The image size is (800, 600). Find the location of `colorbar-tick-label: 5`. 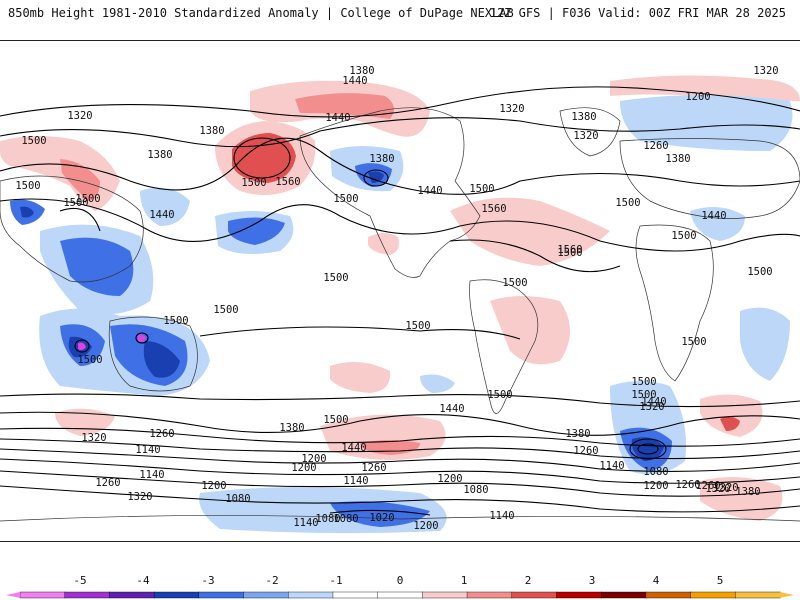

colorbar-tick-label: 5 is located at coordinates (720, 580).